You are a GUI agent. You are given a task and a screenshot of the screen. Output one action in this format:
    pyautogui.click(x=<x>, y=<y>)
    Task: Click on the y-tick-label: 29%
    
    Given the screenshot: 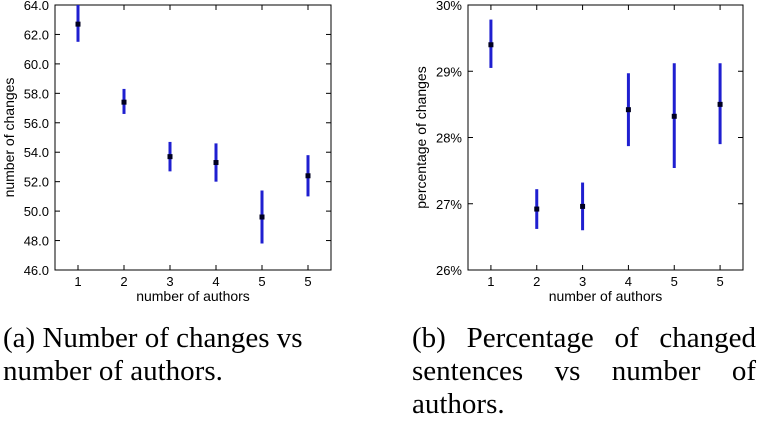 What is the action you would take?
    pyautogui.click(x=449, y=71)
    